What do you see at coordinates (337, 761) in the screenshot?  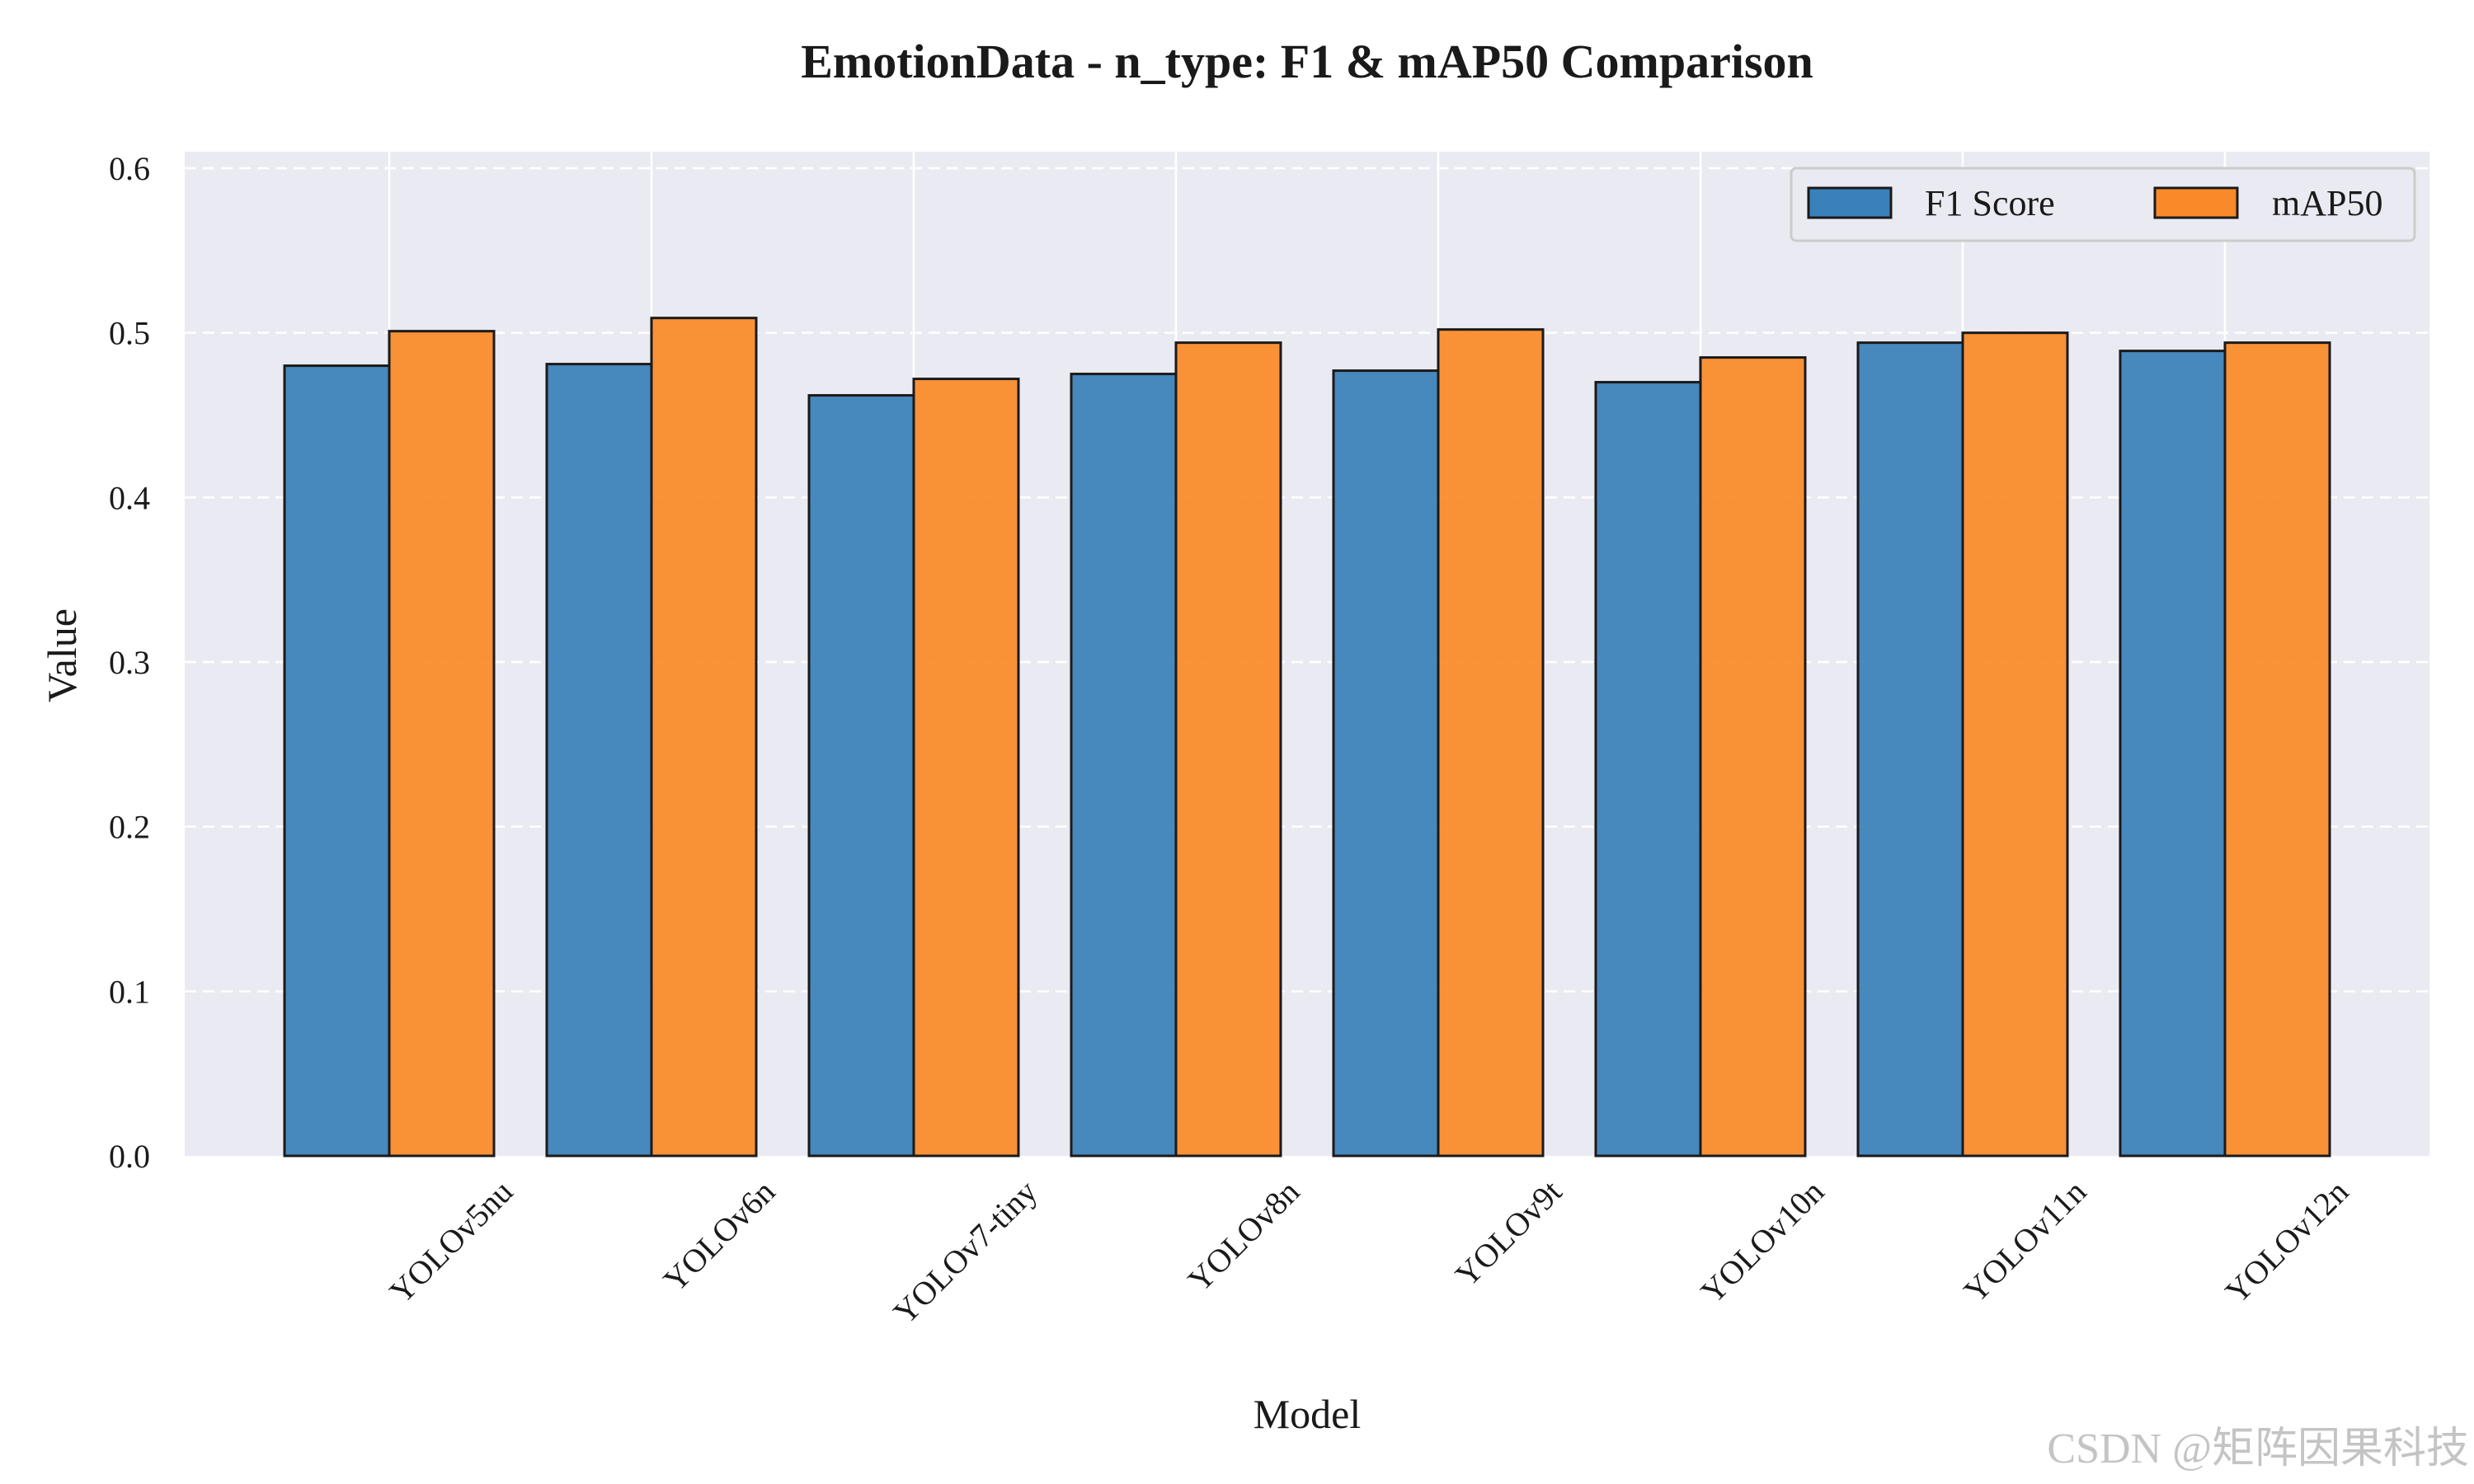 I see `bar-f1-score-yolov5nu` at bounding box center [337, 761].